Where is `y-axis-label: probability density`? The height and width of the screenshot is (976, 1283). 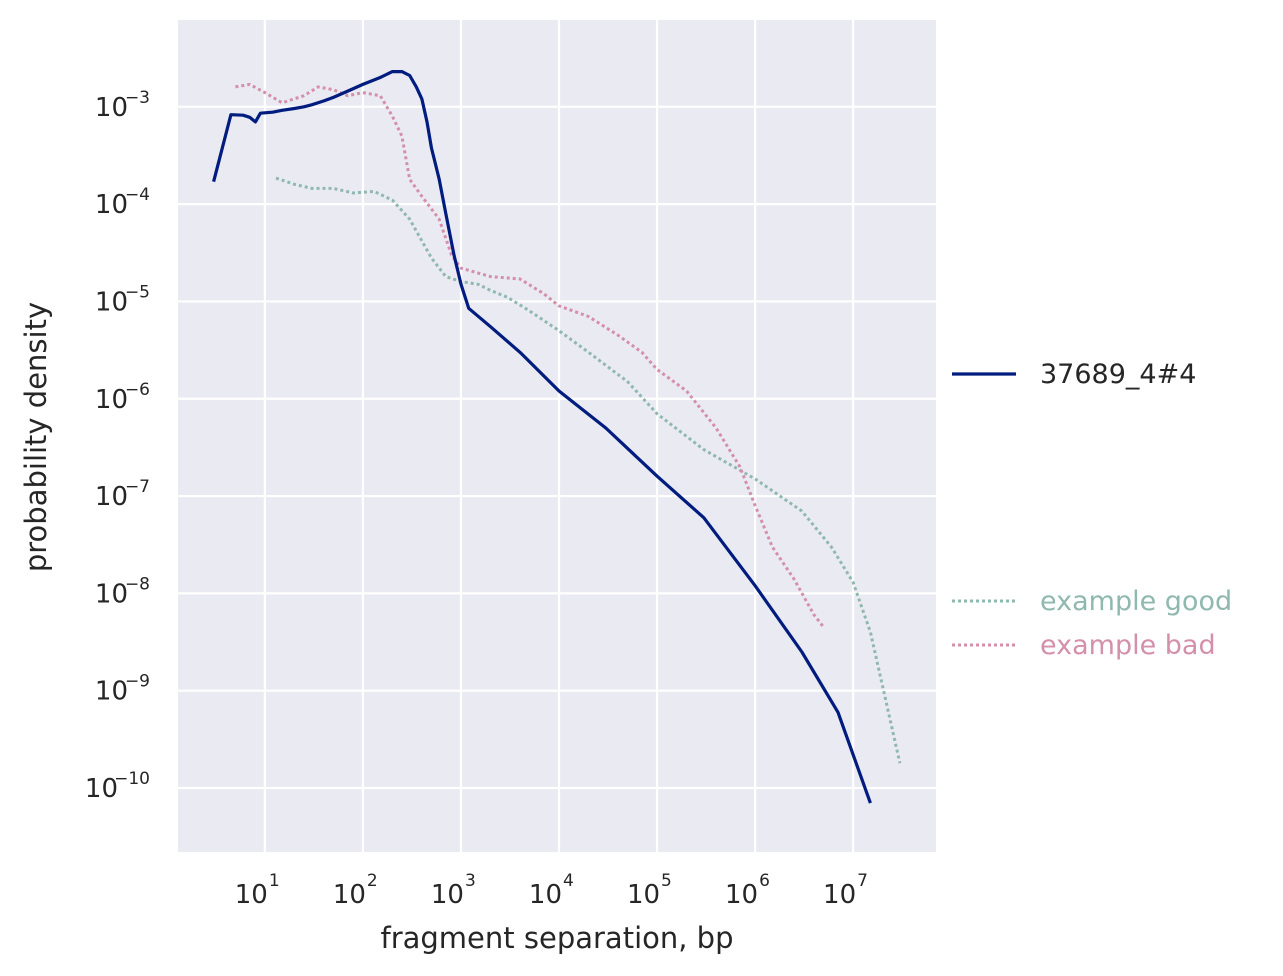
y-axis-label: probability density is located at coordinates (36, 437).